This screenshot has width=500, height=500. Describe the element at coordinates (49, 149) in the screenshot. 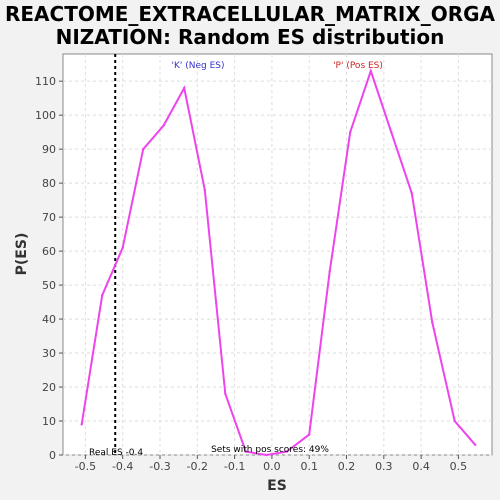

I see `y-tick-label: 90` at that location.